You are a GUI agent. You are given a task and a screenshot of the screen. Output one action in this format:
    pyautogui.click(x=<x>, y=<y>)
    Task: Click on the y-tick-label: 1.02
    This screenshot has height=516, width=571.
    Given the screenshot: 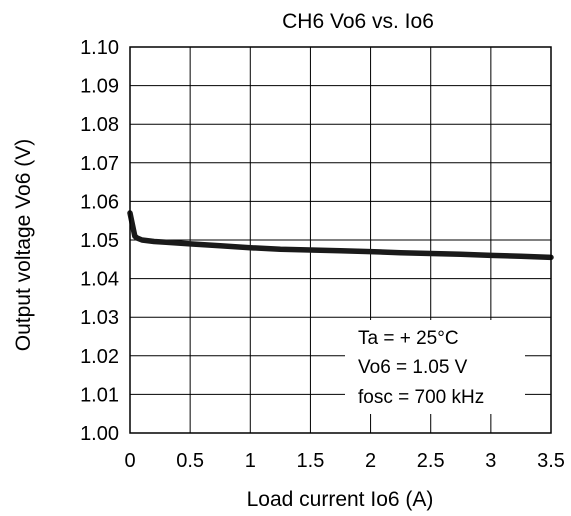 What is the action you would take?
    pyautogui.click(x=99, y=357)
    